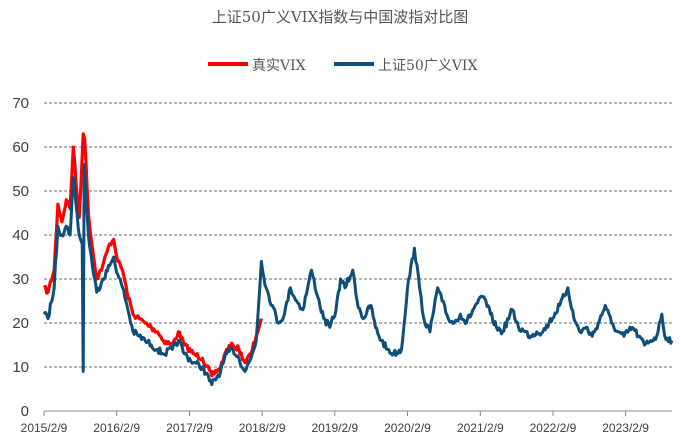 The width and height of the screenshot is (681, 441). Describe the element at coordinates (20, 191) in the screenshot. I see `y-tick-label: 50` at that location.